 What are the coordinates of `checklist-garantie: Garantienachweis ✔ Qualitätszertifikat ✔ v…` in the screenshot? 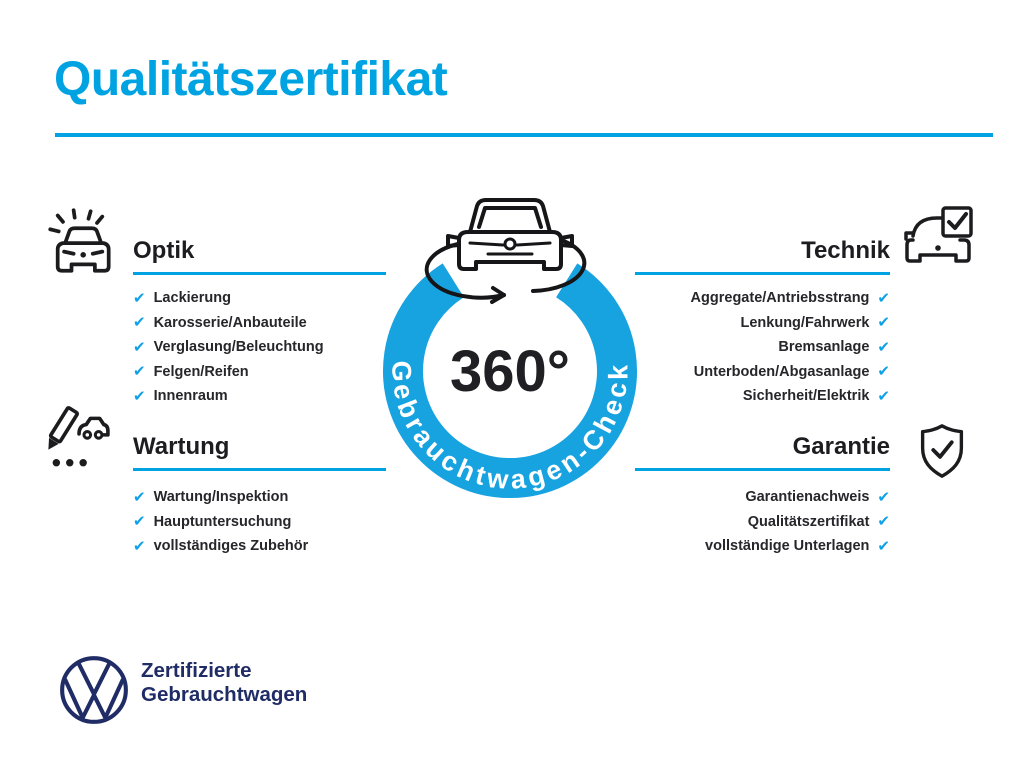 It's located at (797, 522).